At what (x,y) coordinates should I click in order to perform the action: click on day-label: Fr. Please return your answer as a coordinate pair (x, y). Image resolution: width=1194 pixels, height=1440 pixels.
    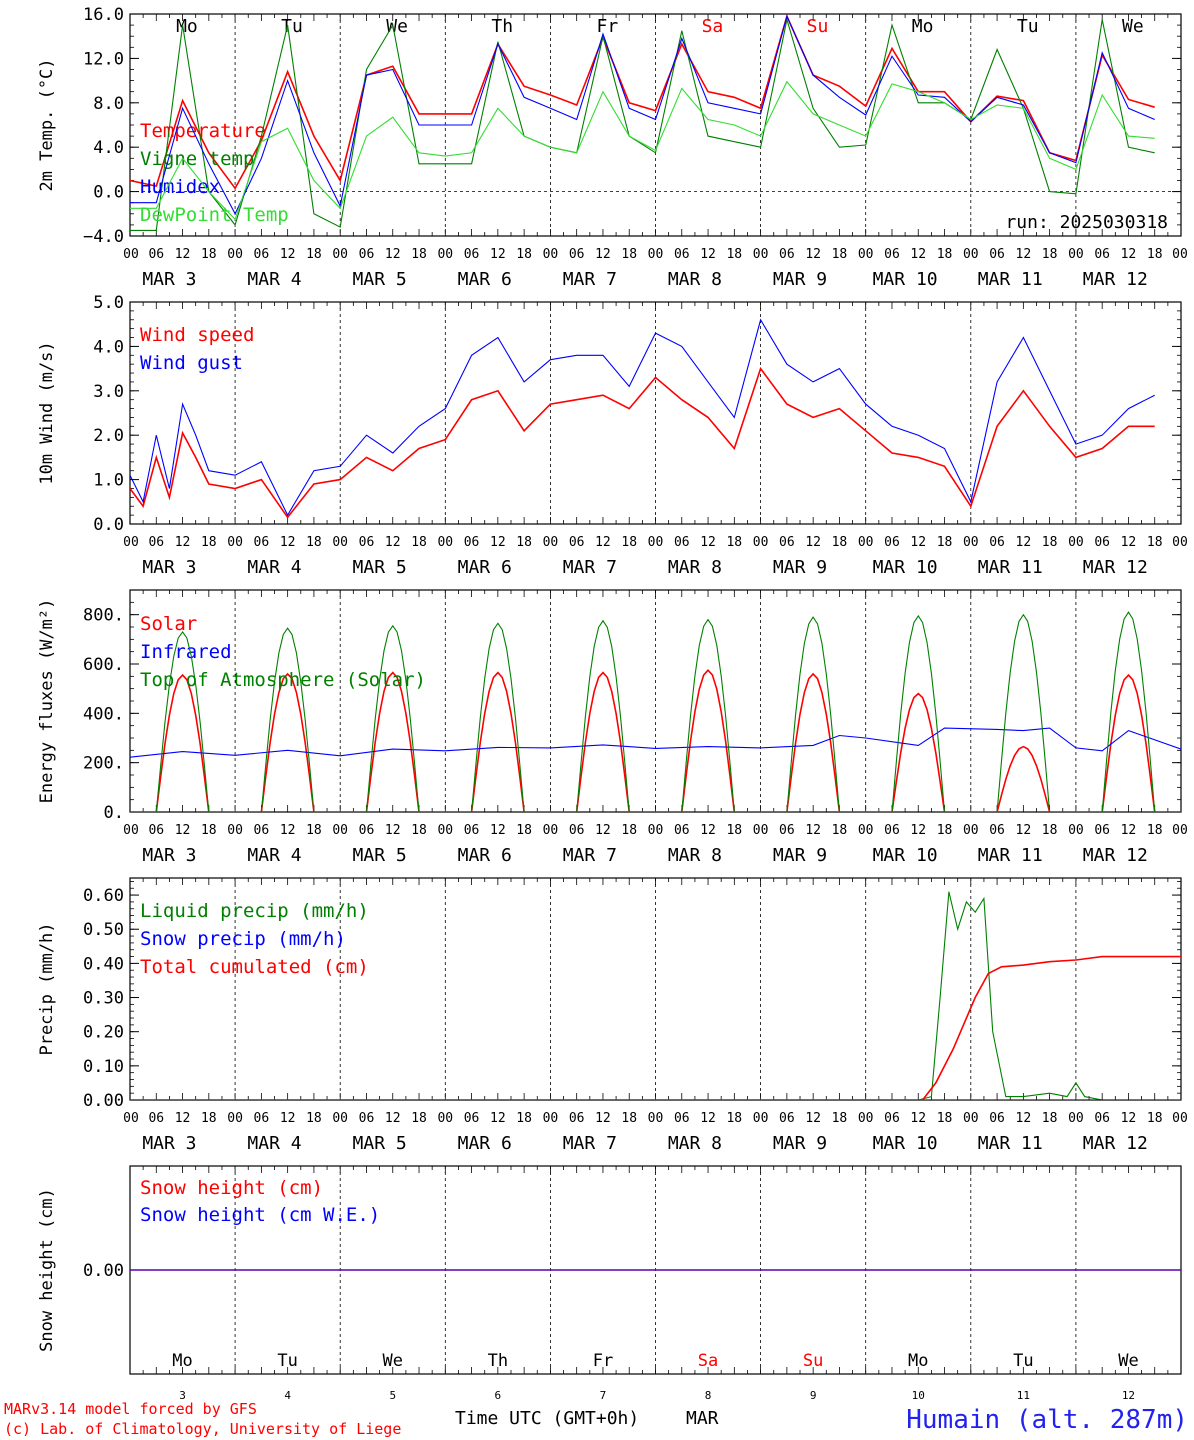
    Looking at the image, I should click on (607, 26).